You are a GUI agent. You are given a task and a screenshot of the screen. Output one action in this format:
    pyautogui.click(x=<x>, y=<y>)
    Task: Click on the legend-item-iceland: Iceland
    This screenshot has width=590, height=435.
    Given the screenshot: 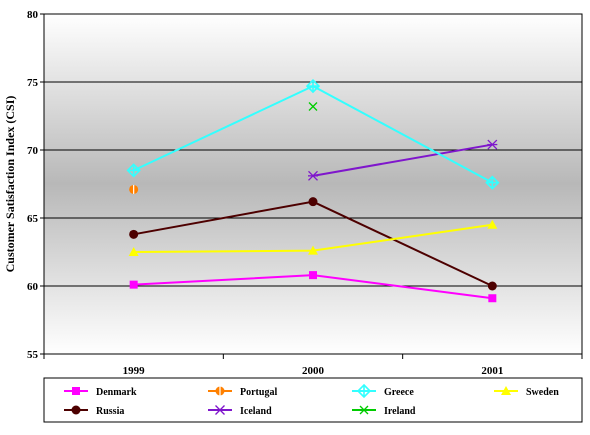 What is the action you would take?
    pyautogui.click(x=240, y=411)
    